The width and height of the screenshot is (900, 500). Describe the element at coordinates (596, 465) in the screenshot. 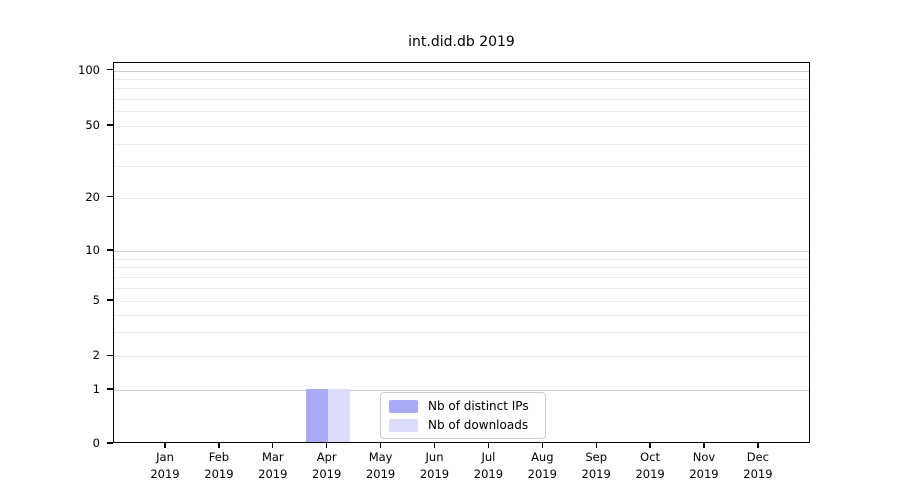

I see `x-tick-label: Sep 2019` at that location.